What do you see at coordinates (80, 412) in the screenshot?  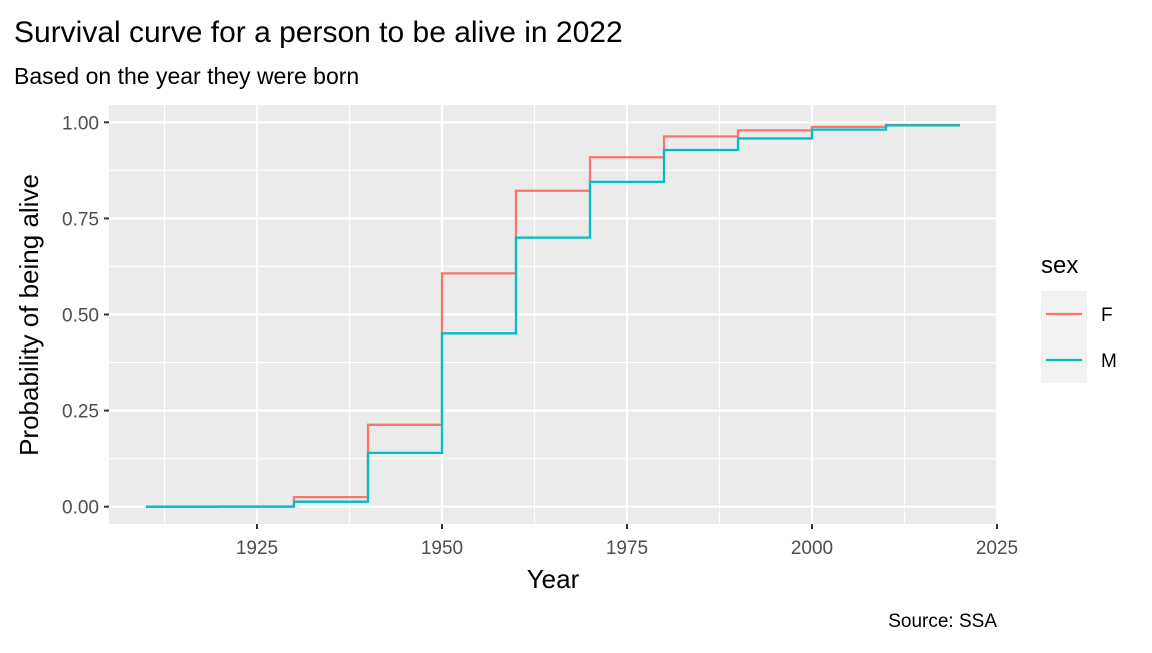 I see `y-tick-label: 0.25` at bounding box center [80, 412].